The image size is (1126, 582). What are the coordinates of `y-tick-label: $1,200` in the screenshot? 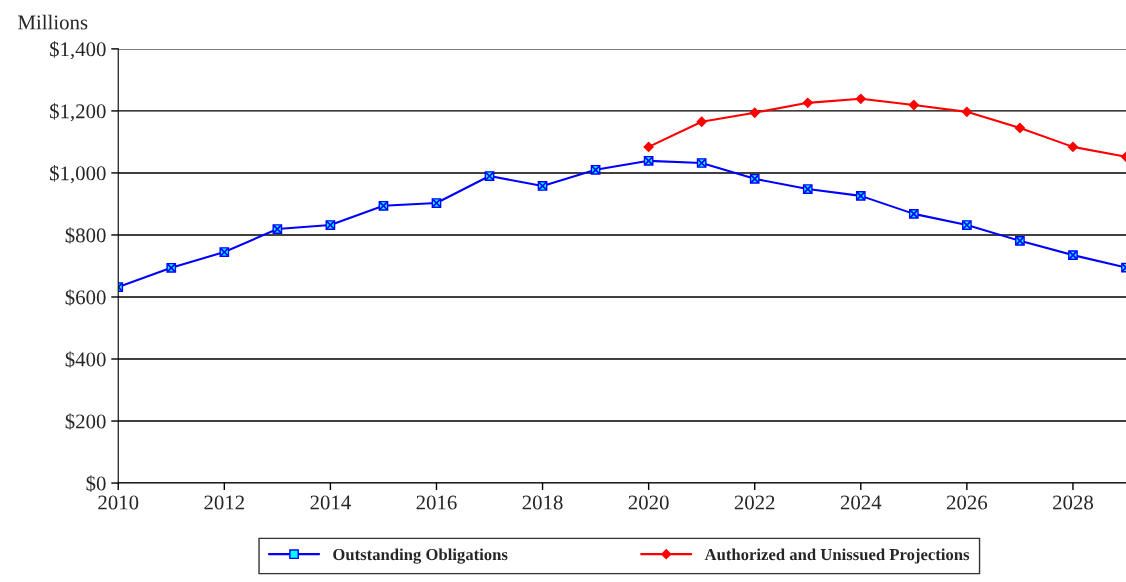 It's located at (78, 112).